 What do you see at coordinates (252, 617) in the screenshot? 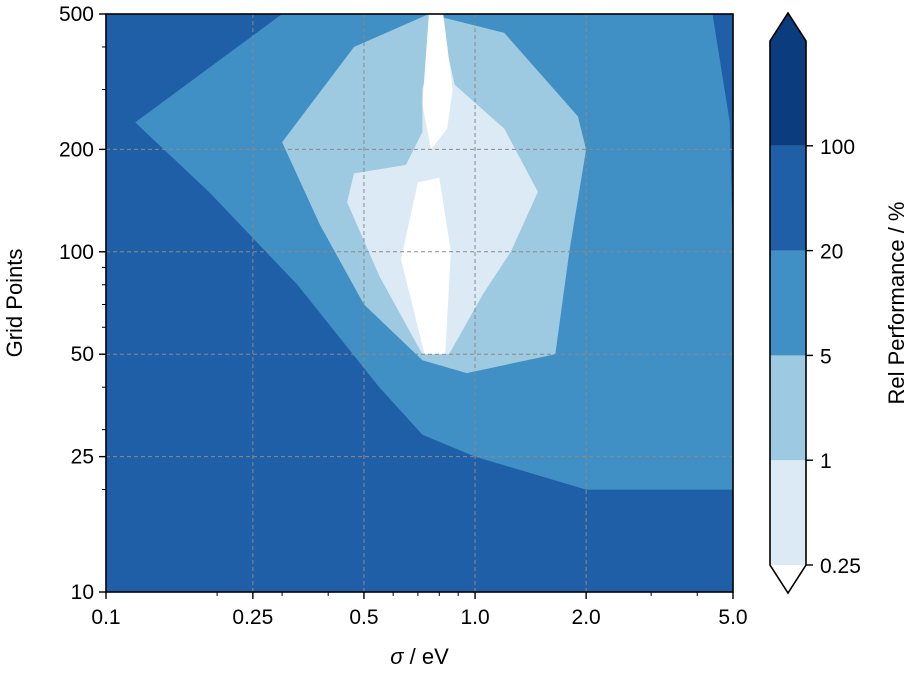
I see `x-tick-label: 0.25` at bounding box center [252, 617].